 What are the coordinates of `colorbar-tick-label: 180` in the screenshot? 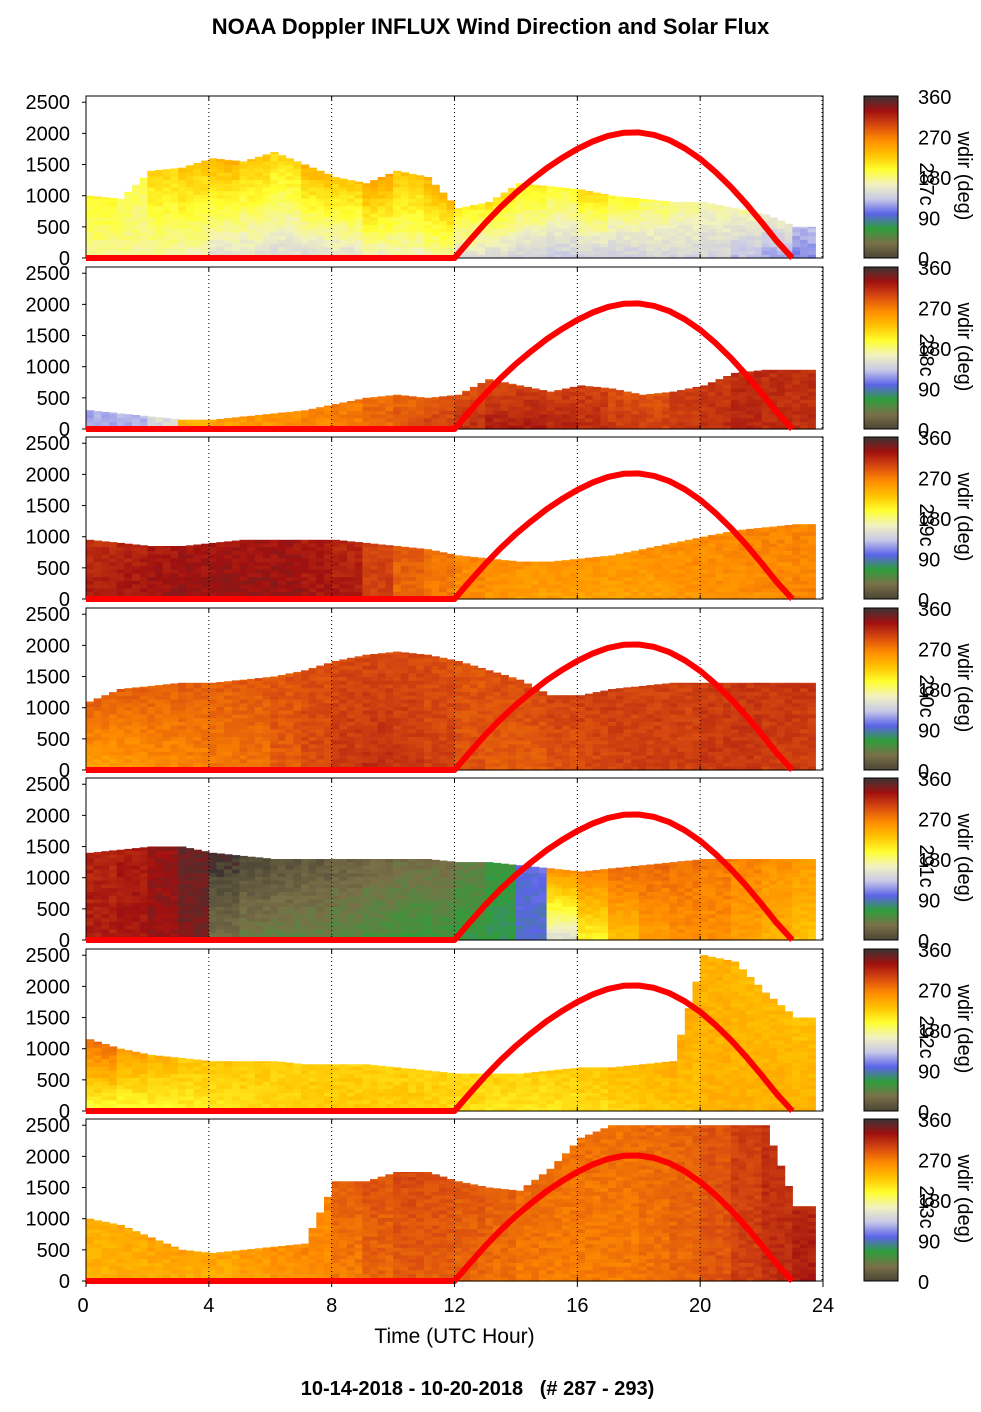 It's located at (934, 179).